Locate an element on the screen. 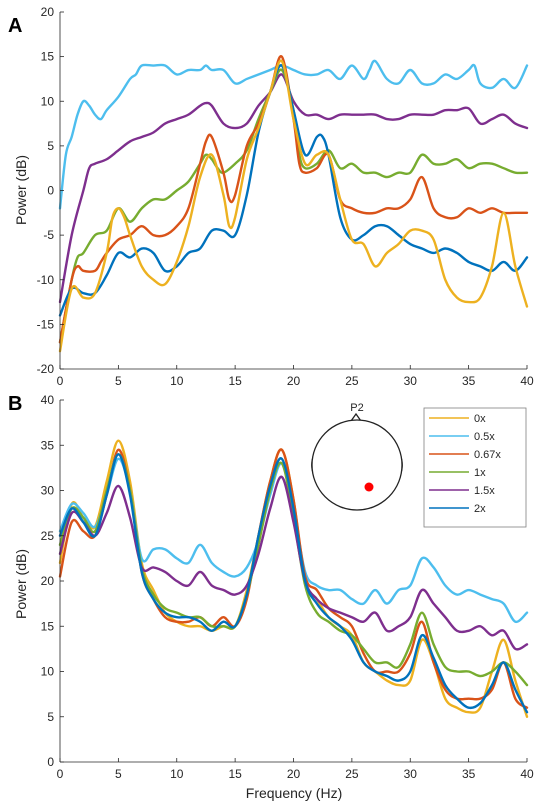  legend-label: 0.67x is located at coordinates (487, 455).